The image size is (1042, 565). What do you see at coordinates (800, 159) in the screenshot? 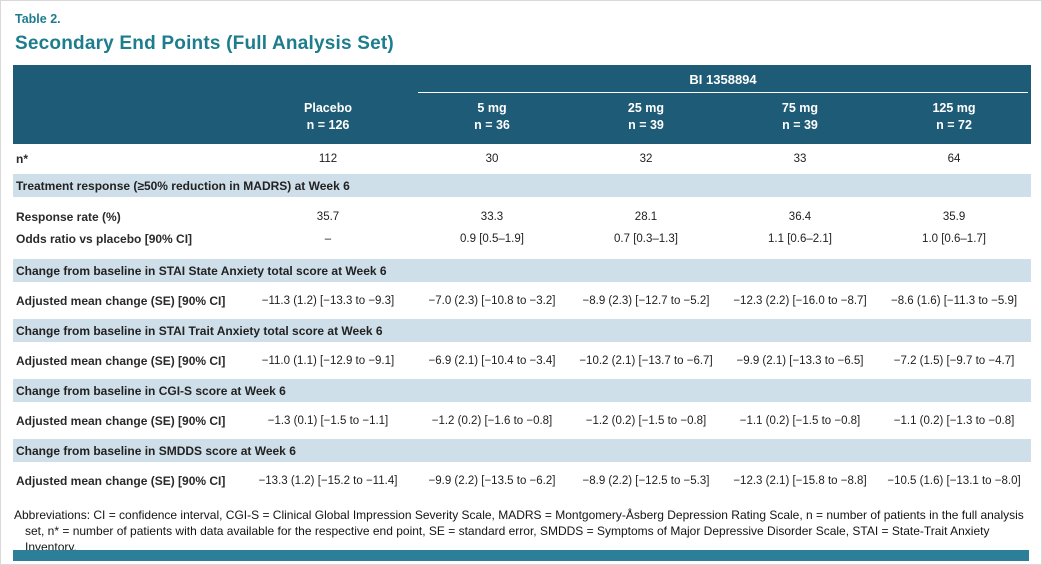
I see `value-cell: 33` at bounding box center [800, 159].